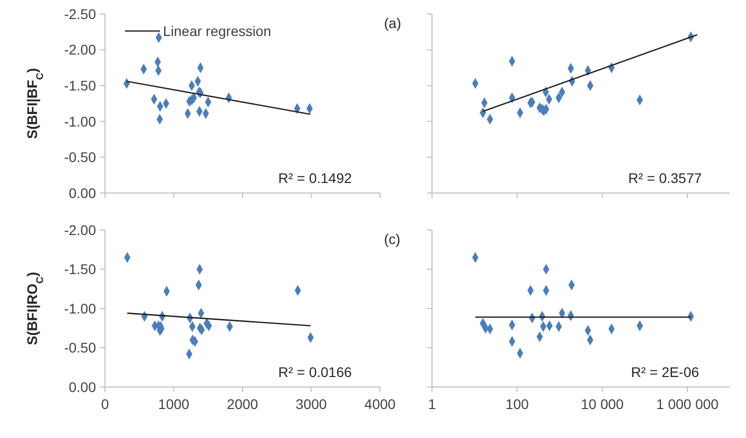  What do you see at coordinates (432, 404) in the screenshot?
I see `x-tick-label: 1` at bounding box center [432, 404].